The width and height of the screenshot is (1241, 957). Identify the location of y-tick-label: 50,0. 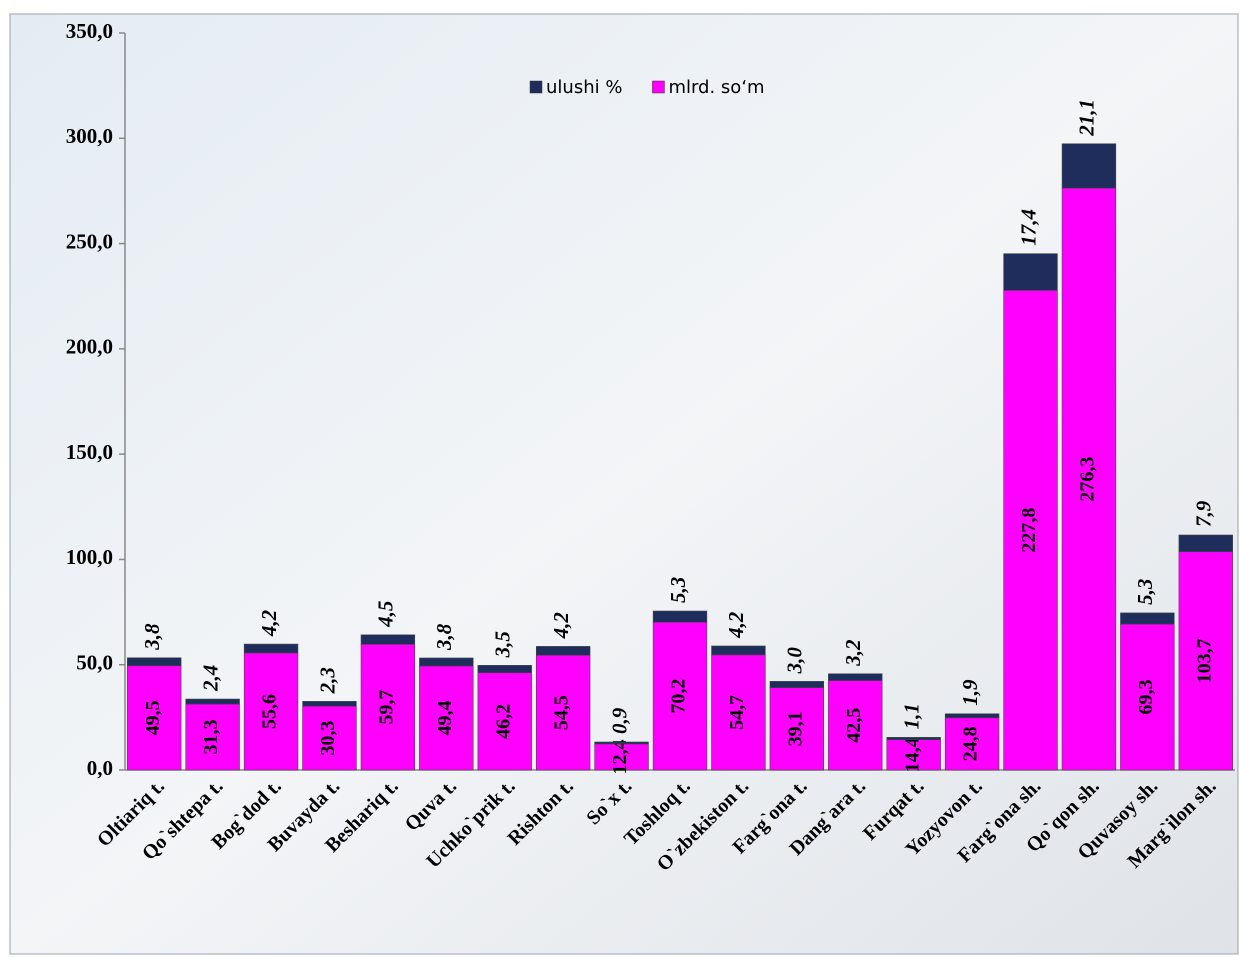
(94, 663).